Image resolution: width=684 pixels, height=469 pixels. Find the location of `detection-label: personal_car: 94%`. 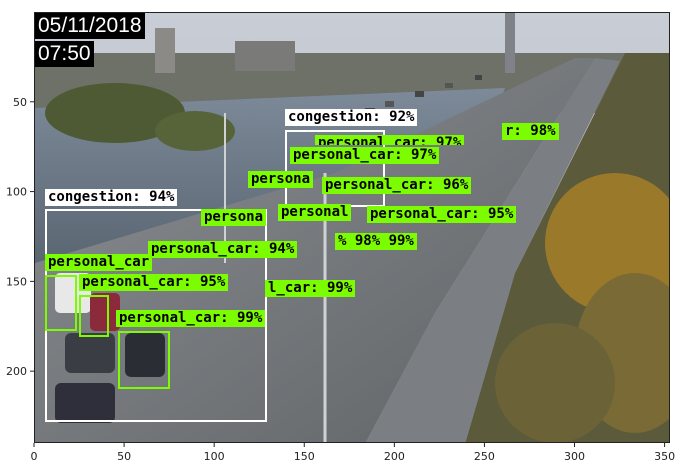

detection-label: personal_car: 94% is located at coordinates (223, 249).